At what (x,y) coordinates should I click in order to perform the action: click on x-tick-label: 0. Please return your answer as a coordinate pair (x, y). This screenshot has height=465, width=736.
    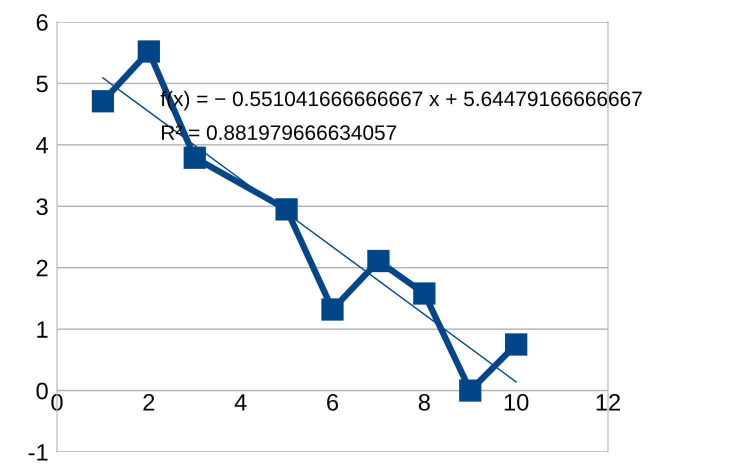
    Looking at the image, I should click on (57, 402).